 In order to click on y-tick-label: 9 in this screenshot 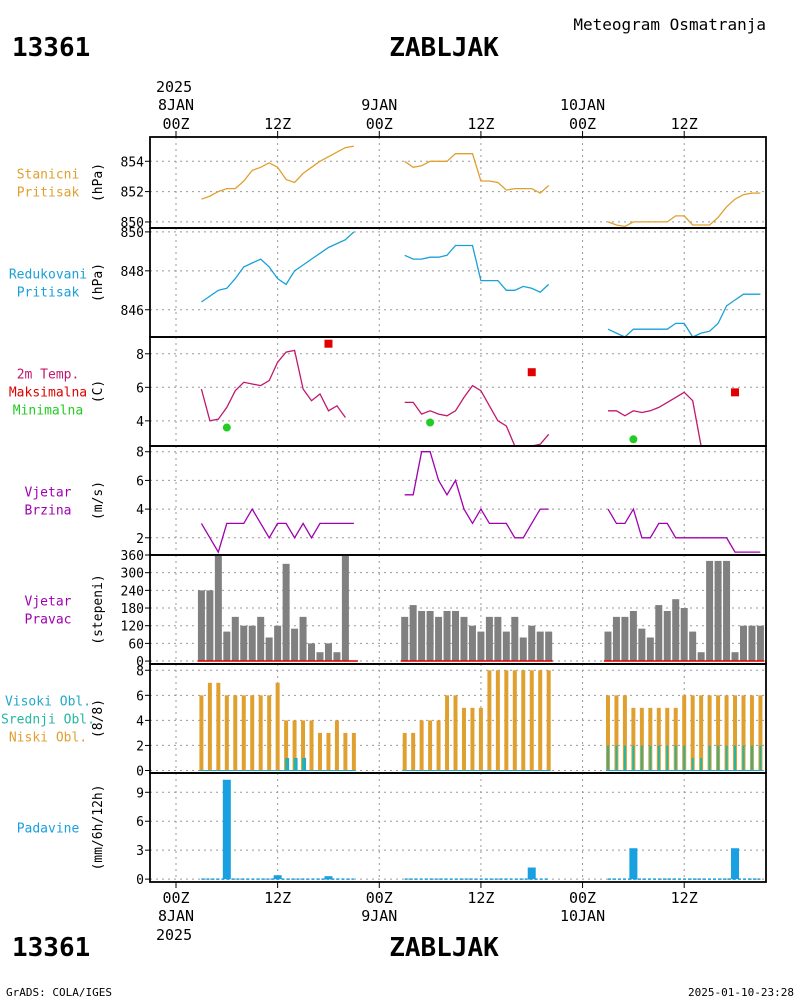, I will do `click(140, 793)`.